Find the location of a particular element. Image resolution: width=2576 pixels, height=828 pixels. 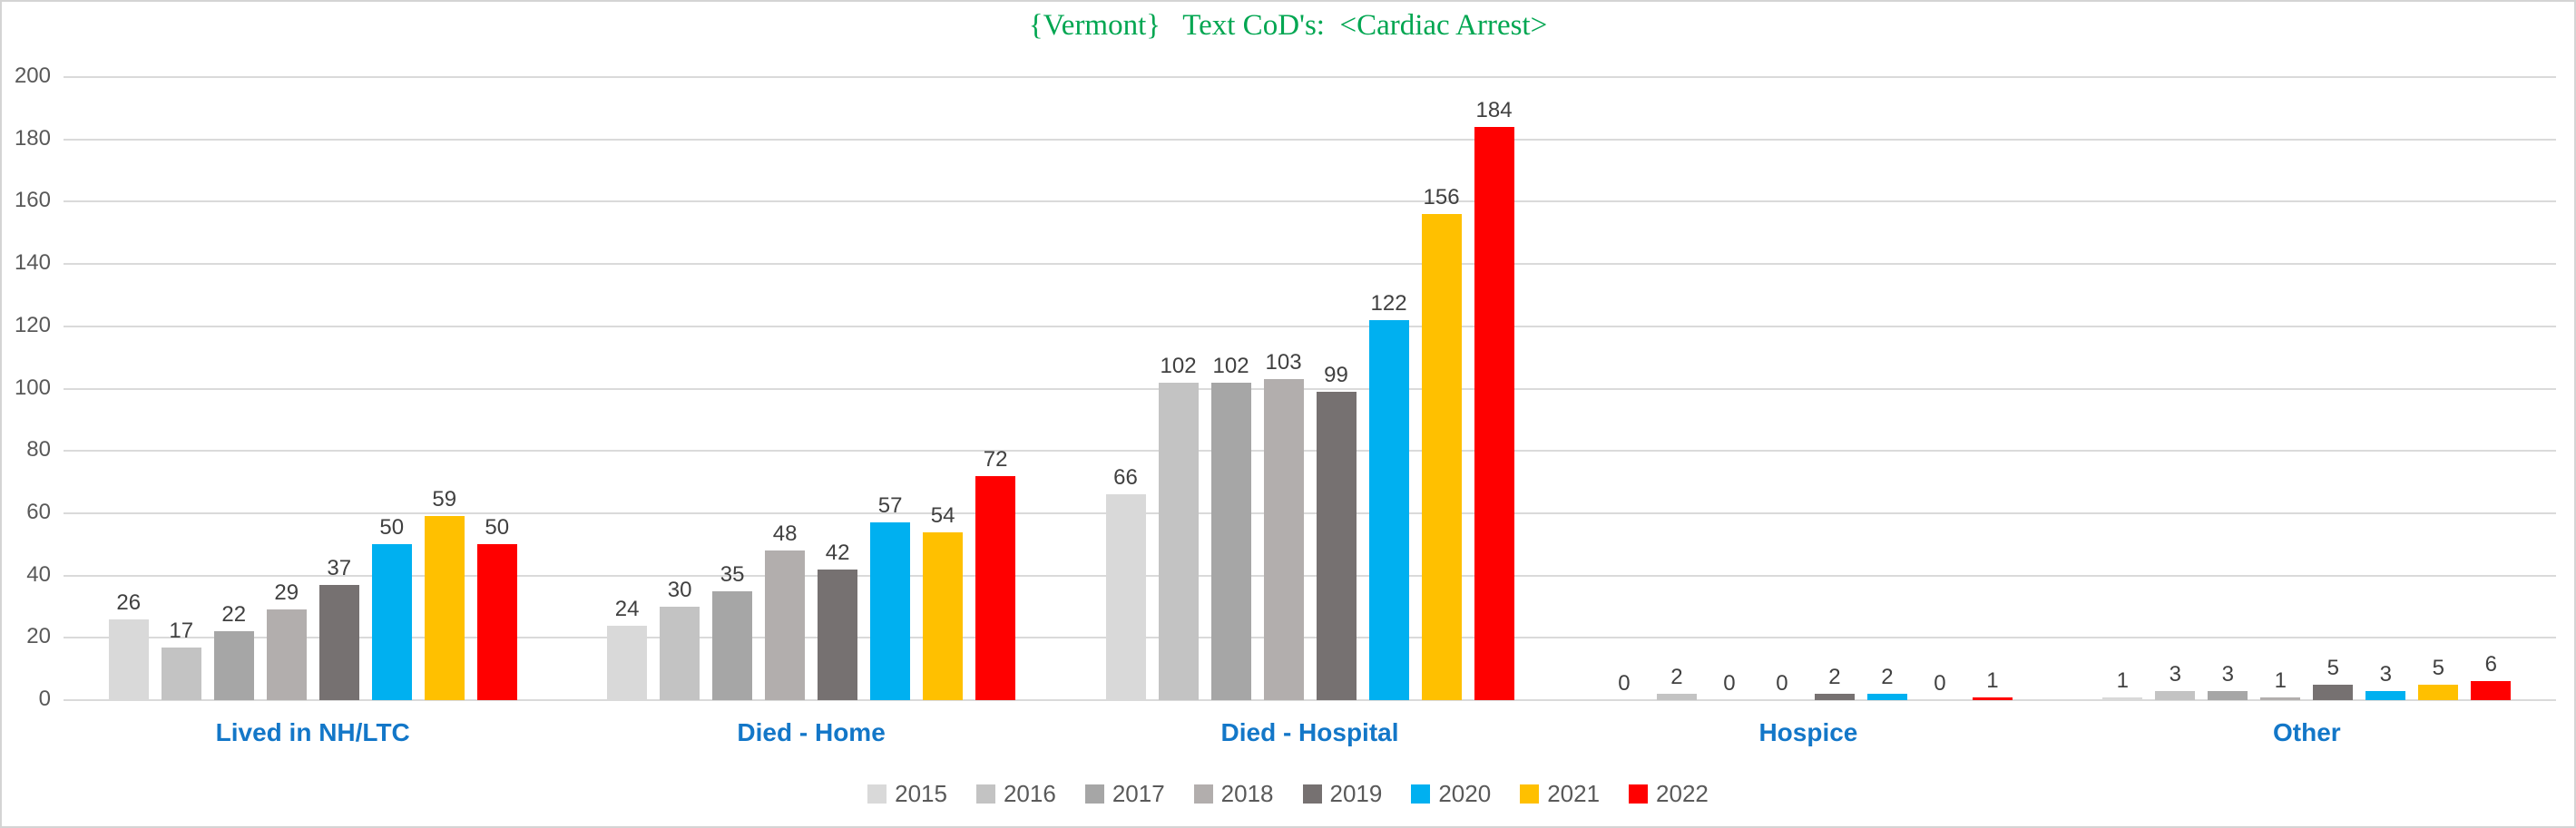

bar-value-label: 30 is located at coordinates (679, 589).